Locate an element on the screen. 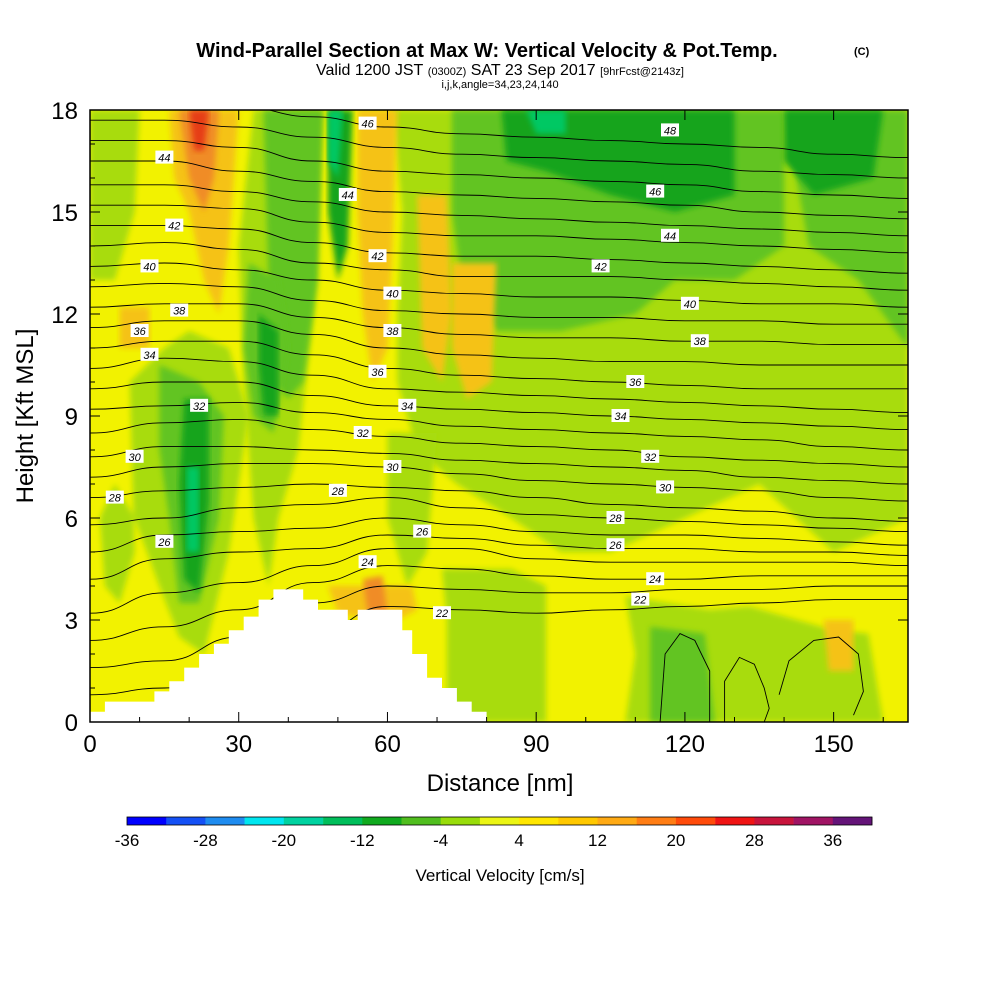 The image size is (1000, 1000). x-tick-label: 120 is located at coordinates (685, 744).